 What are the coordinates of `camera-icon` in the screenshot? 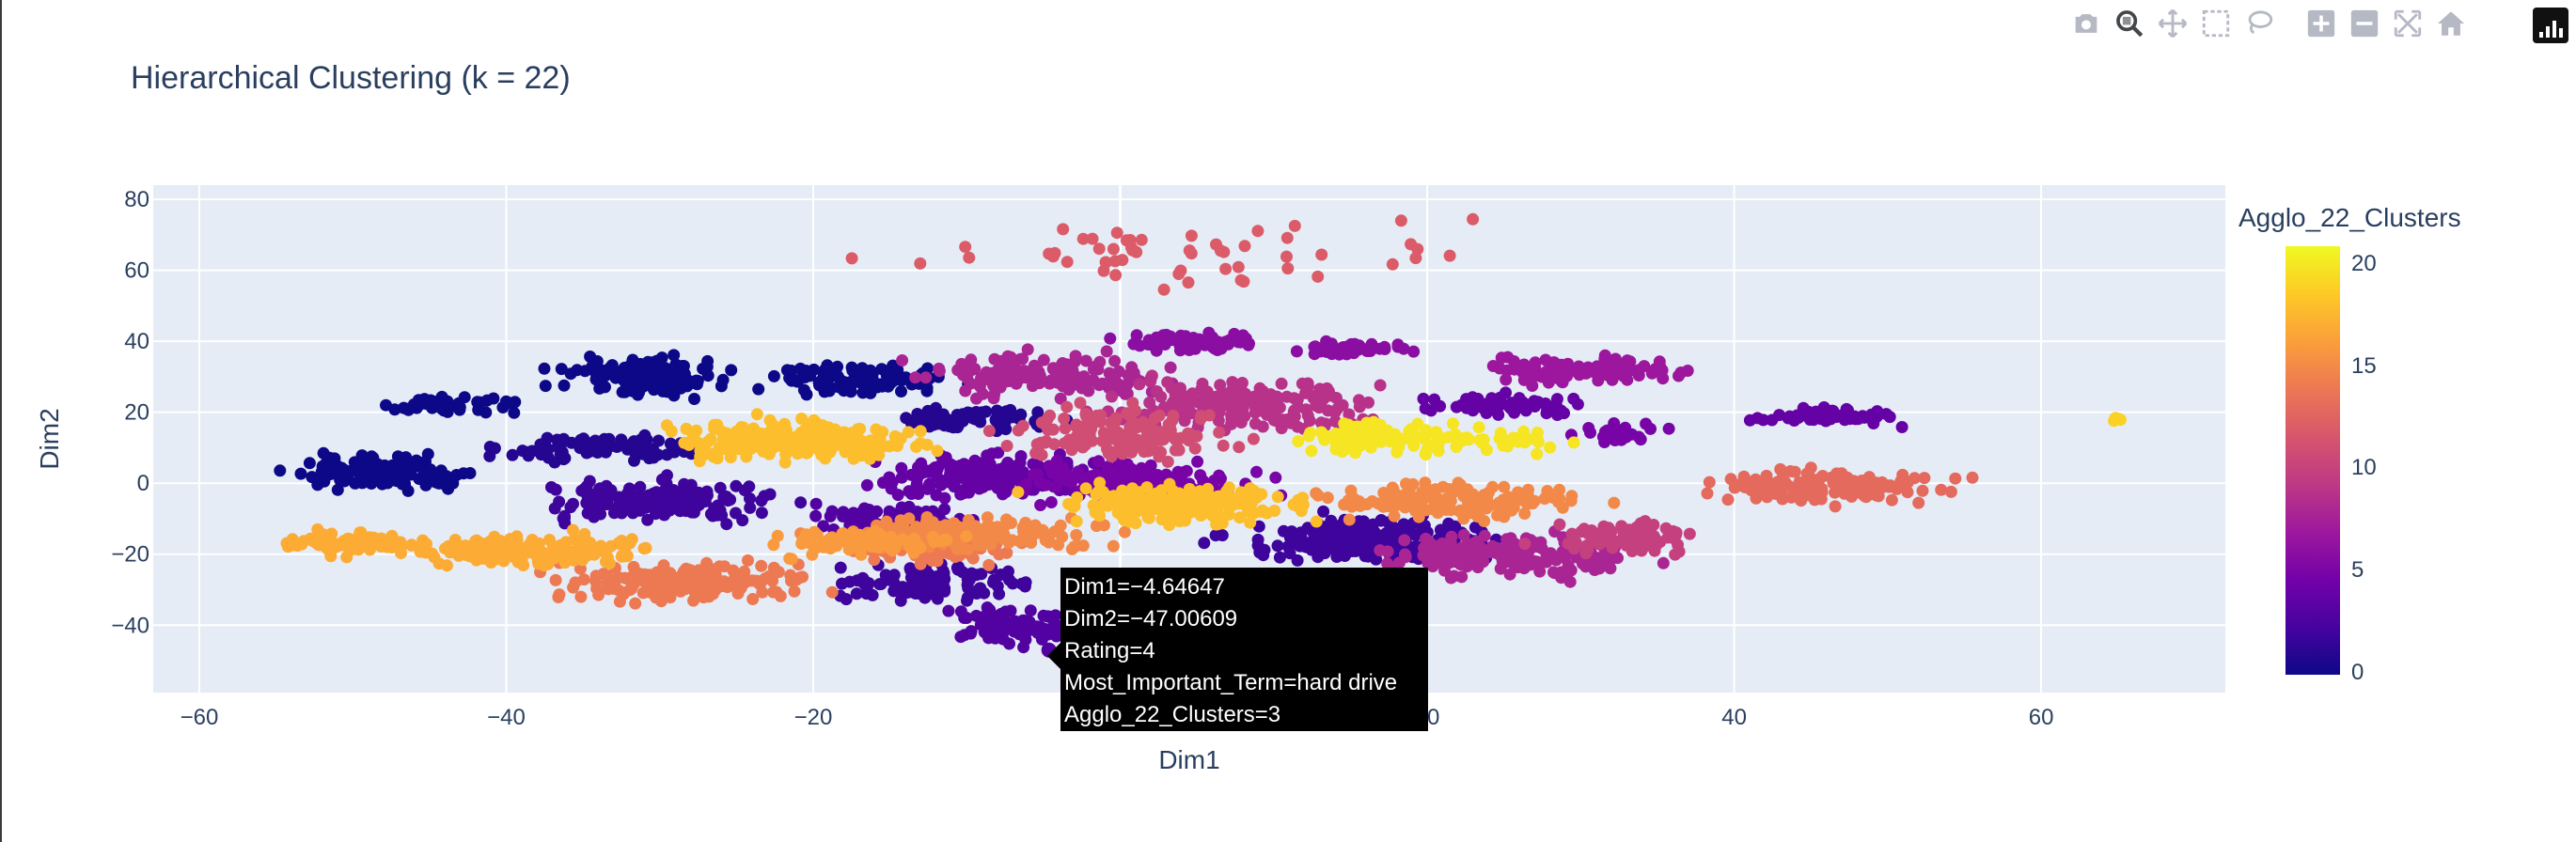 It's located at (2086, 23).